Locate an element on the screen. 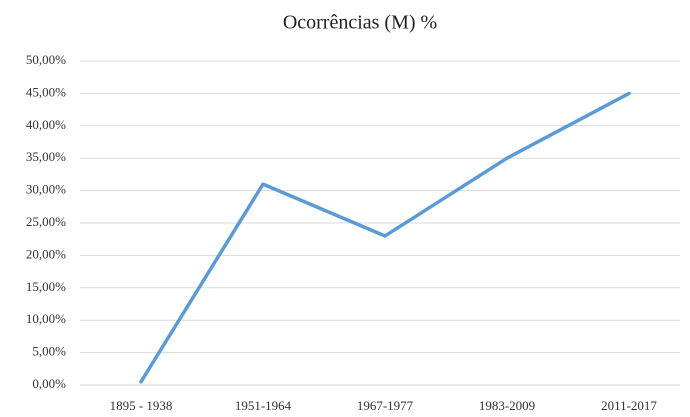 This screenshot has width=690, height=417. y-tick-label: 10,00% is located at coordinates (46, 318).